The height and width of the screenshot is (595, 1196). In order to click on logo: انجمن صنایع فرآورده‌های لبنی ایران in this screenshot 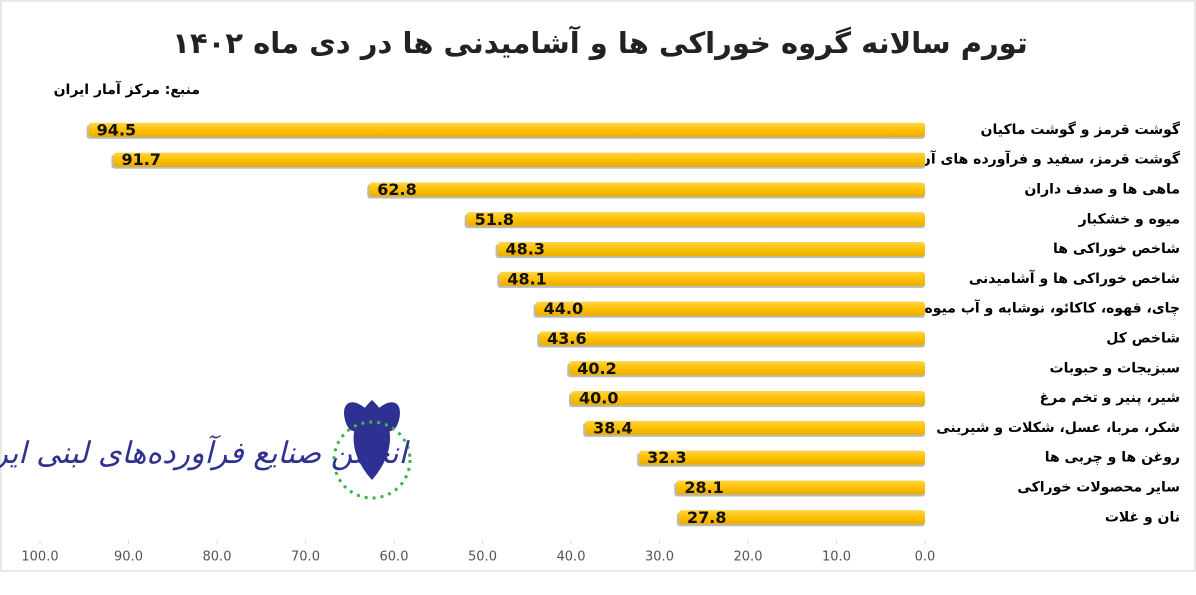, I will do `click(206, 450)`.